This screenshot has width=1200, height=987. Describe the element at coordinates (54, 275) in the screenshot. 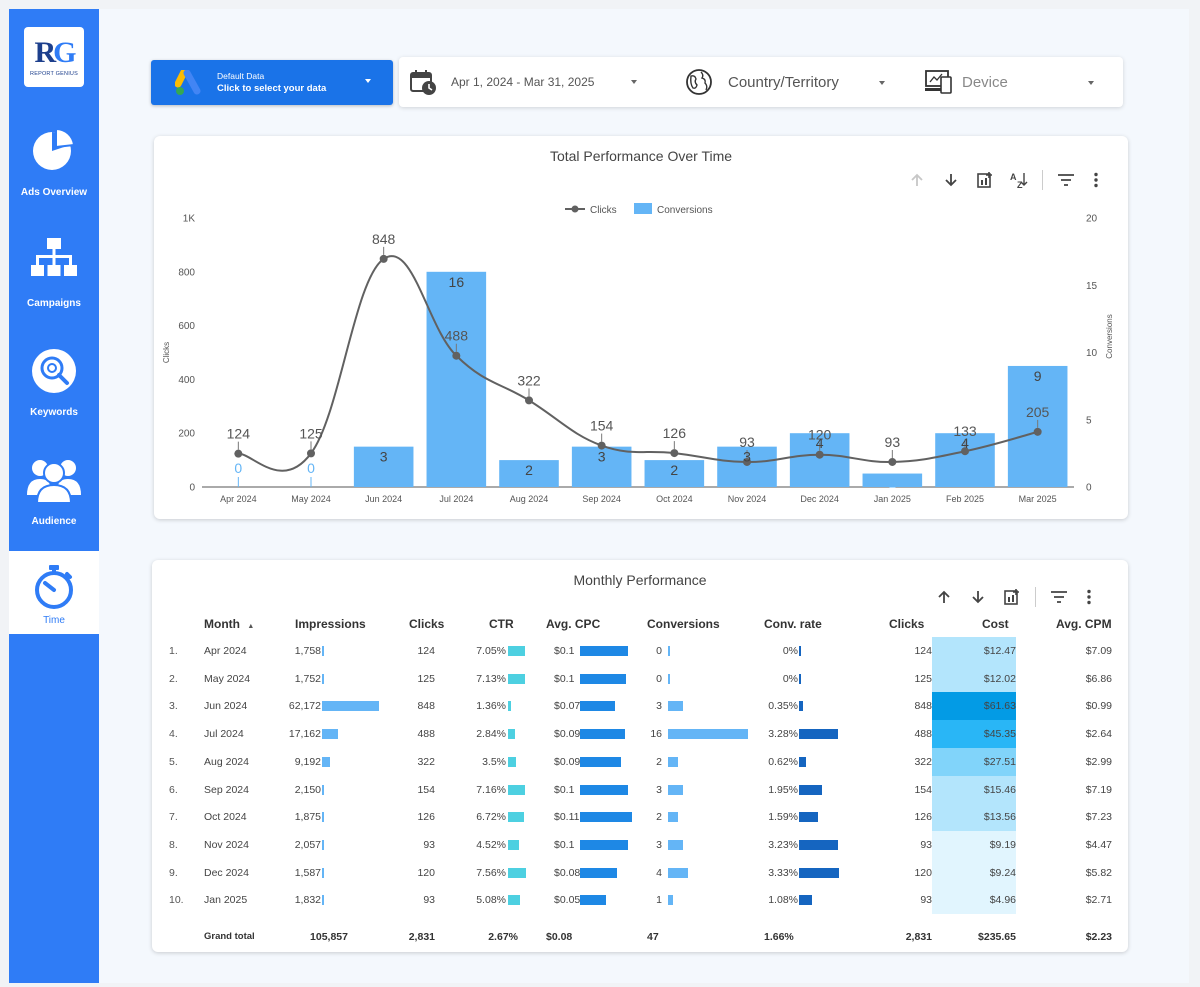

I see `sidebar-item-campaigns: Campaigns` at that location.